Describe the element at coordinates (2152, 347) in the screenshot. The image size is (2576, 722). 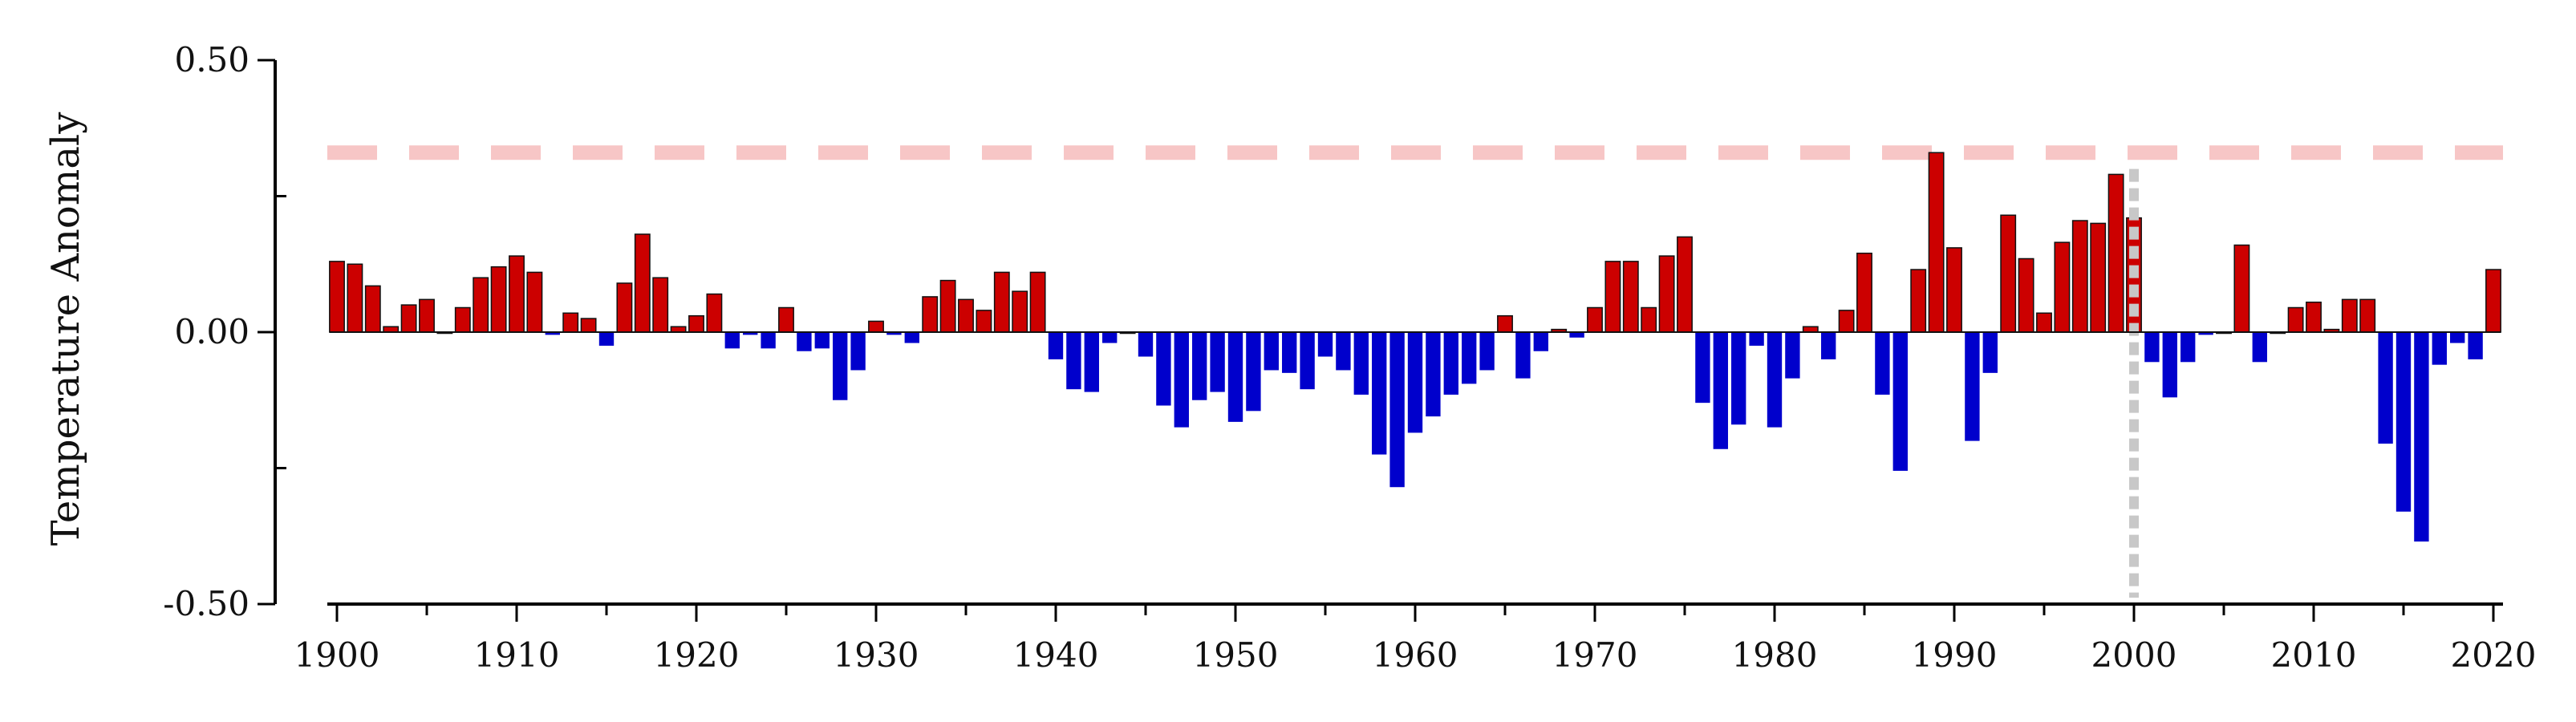
I see `bar-2001` at that location.